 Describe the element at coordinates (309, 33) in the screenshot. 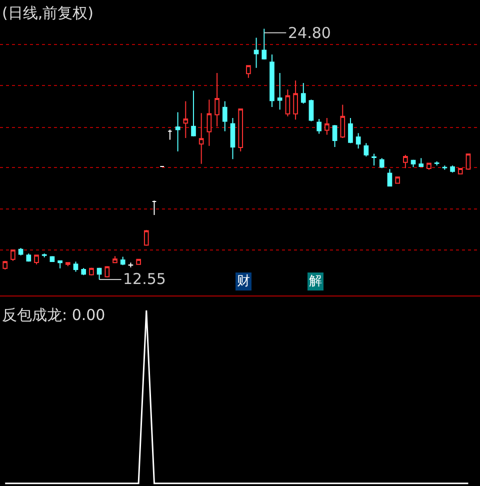

I see `annotation: 24.80` at that location.